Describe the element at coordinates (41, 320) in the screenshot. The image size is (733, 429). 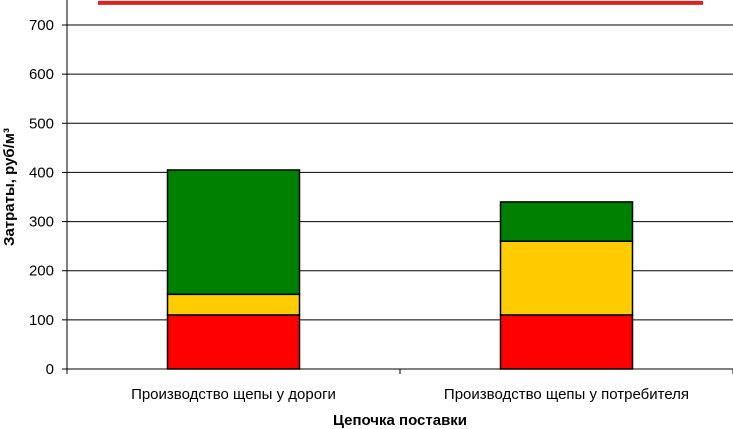
I see `y-tick-label: 100` at that location.